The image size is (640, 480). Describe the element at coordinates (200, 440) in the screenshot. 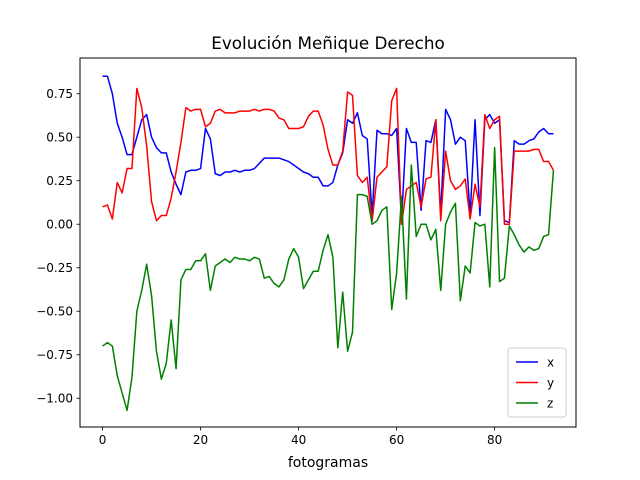

I see `x-tick-label: 20` at that location.